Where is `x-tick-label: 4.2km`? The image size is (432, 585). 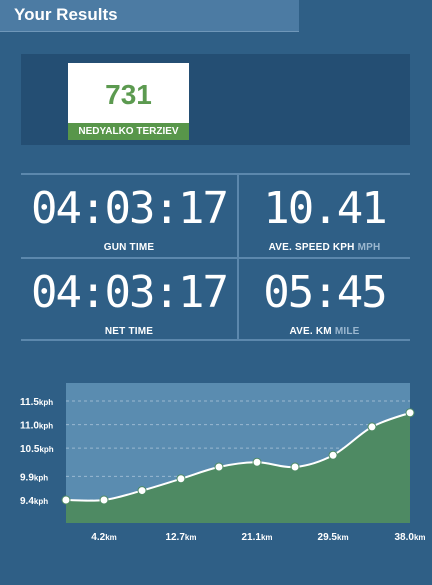
x-tick-label: 4.2km is located at coordinates (103, 537).